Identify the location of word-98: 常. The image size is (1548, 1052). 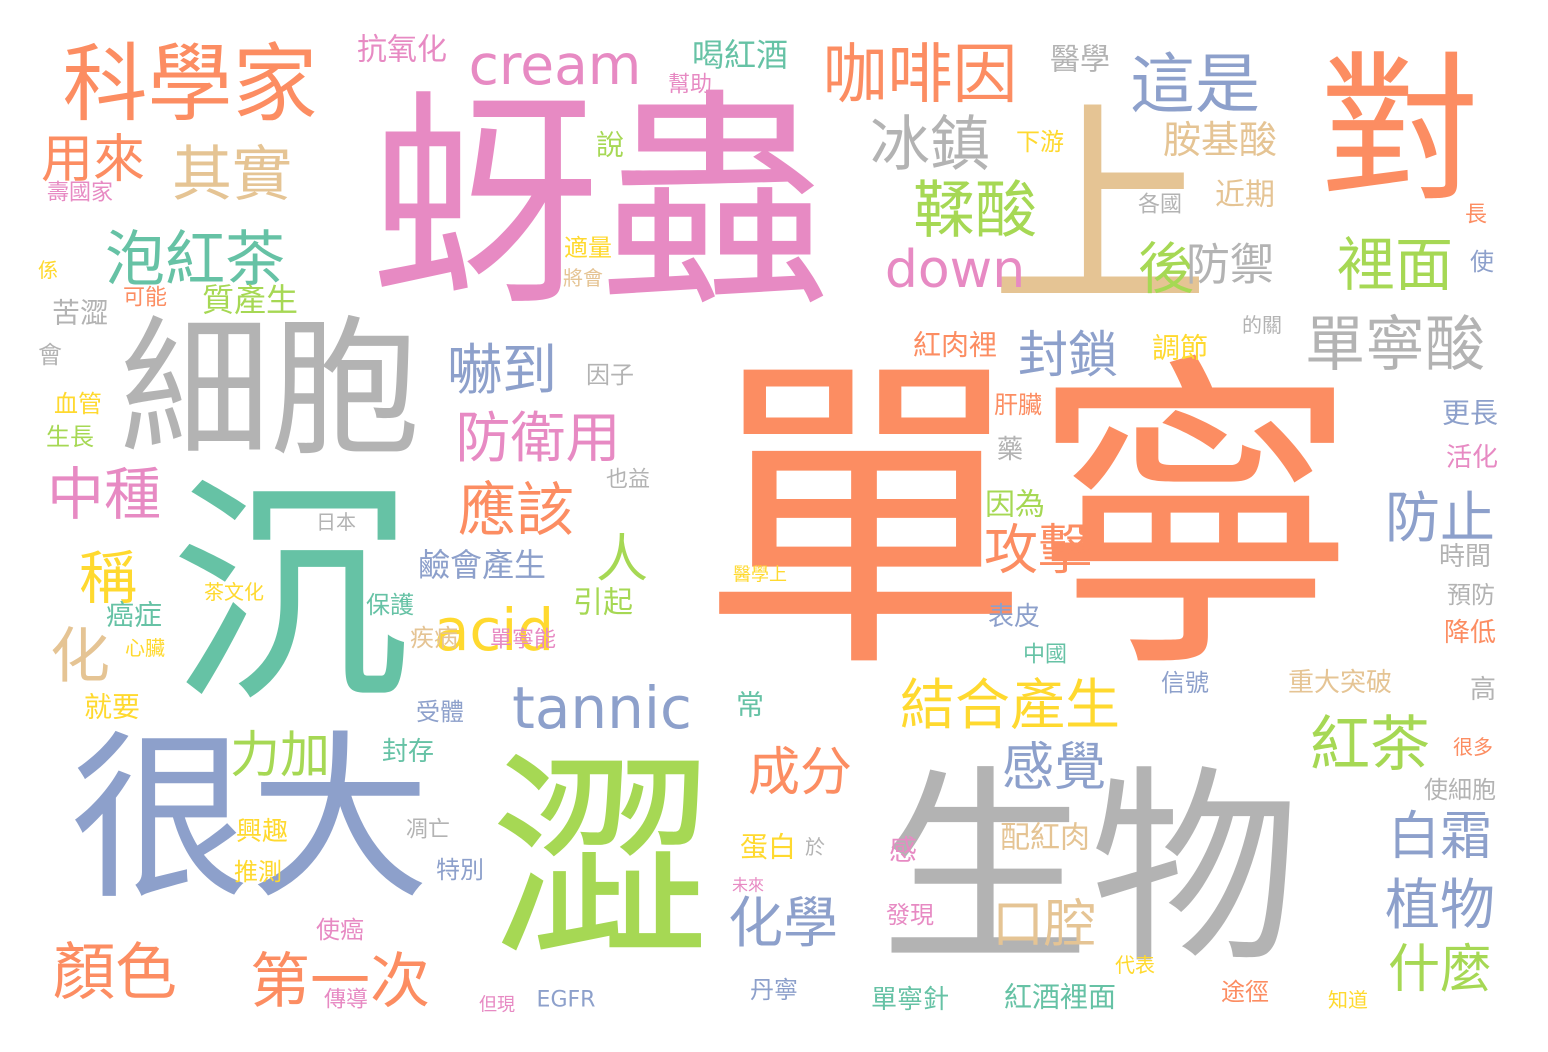
(750, 705).